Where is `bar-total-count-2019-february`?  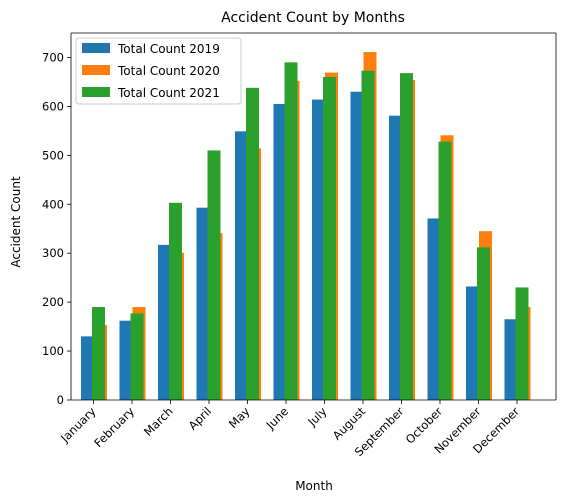 bar-total-count-2019-february is located at coordinates (126, 360).